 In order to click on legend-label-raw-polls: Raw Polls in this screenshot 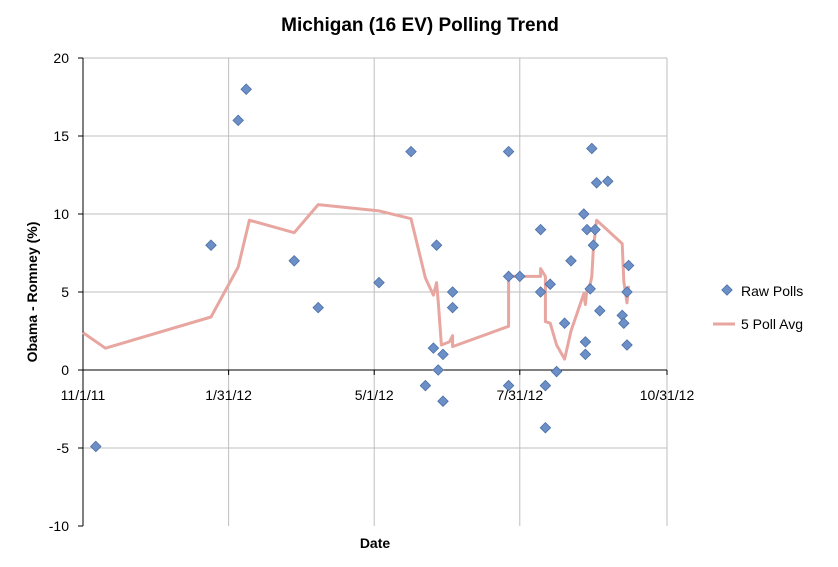, I will do `click(772, 291)`.